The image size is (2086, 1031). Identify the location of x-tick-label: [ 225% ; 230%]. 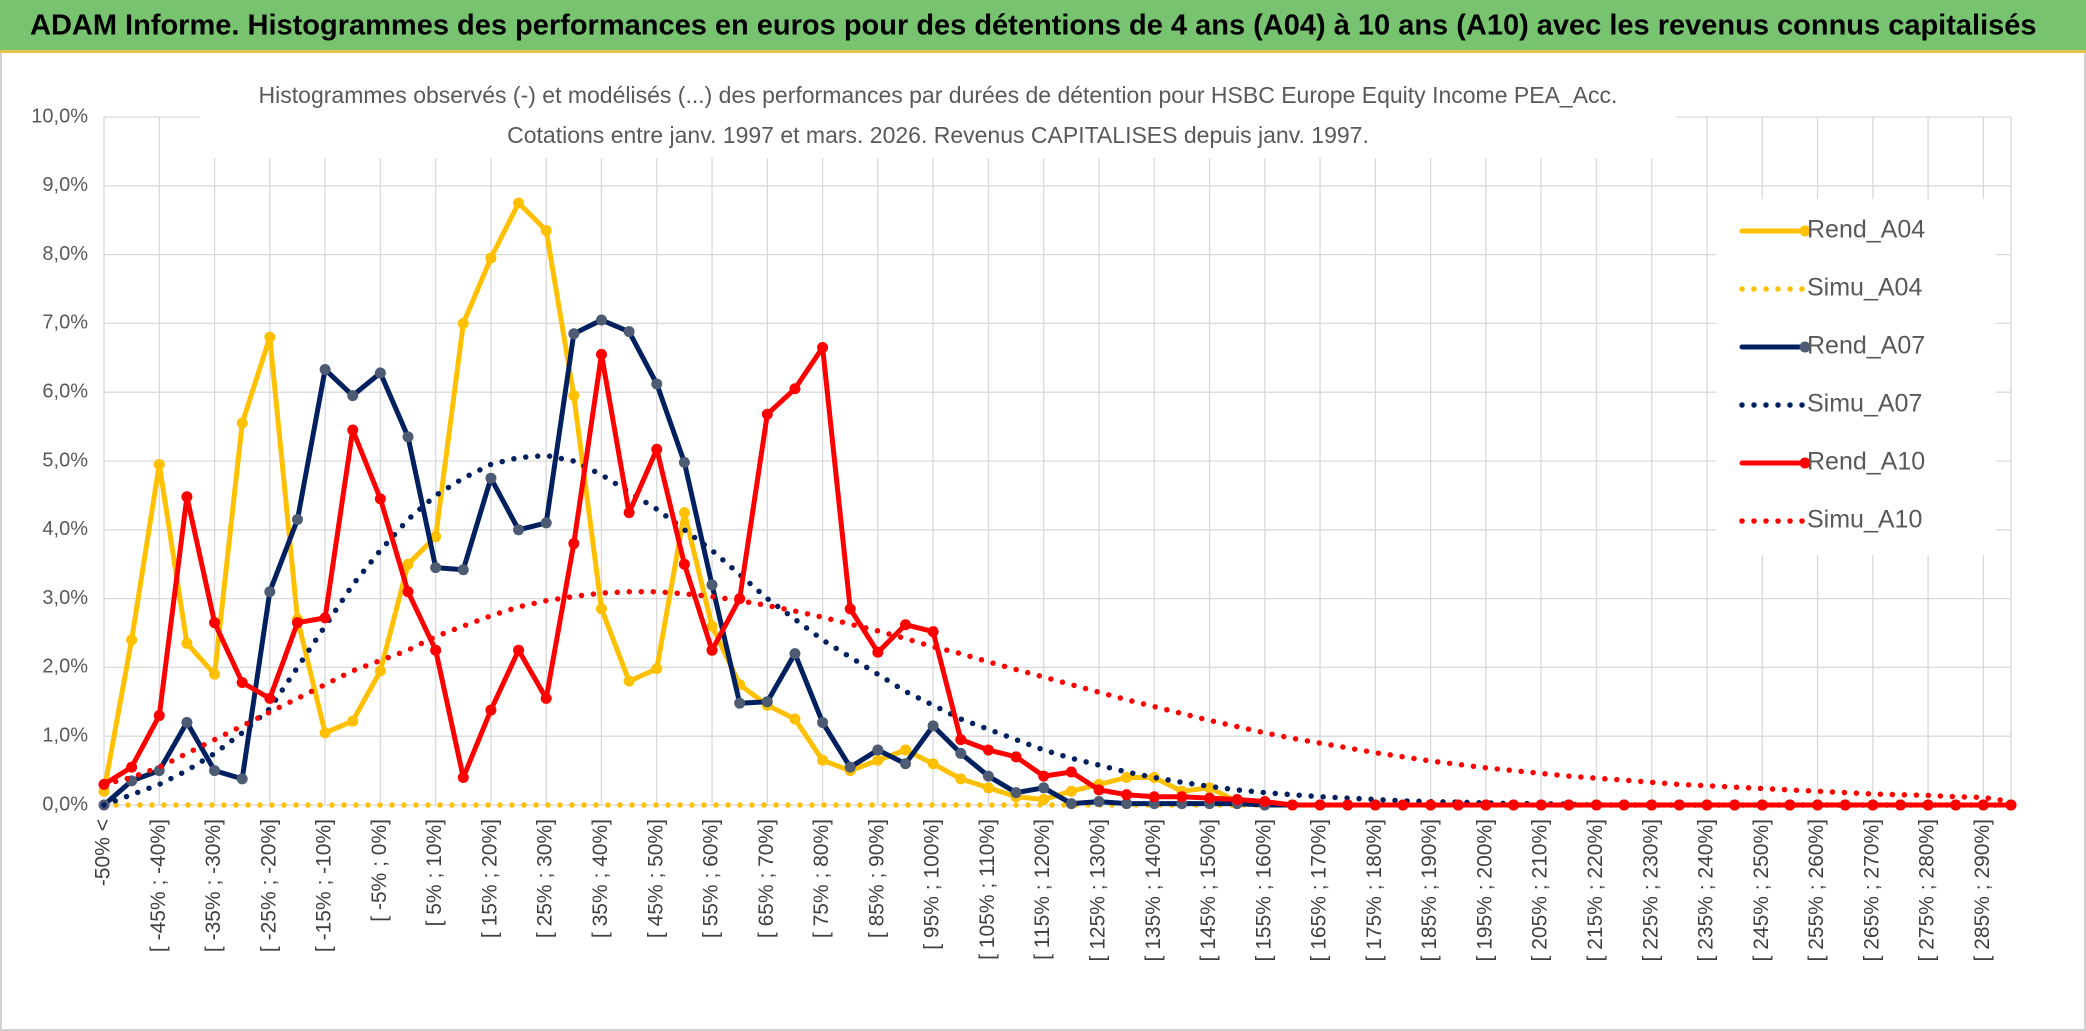
(1650, 890).